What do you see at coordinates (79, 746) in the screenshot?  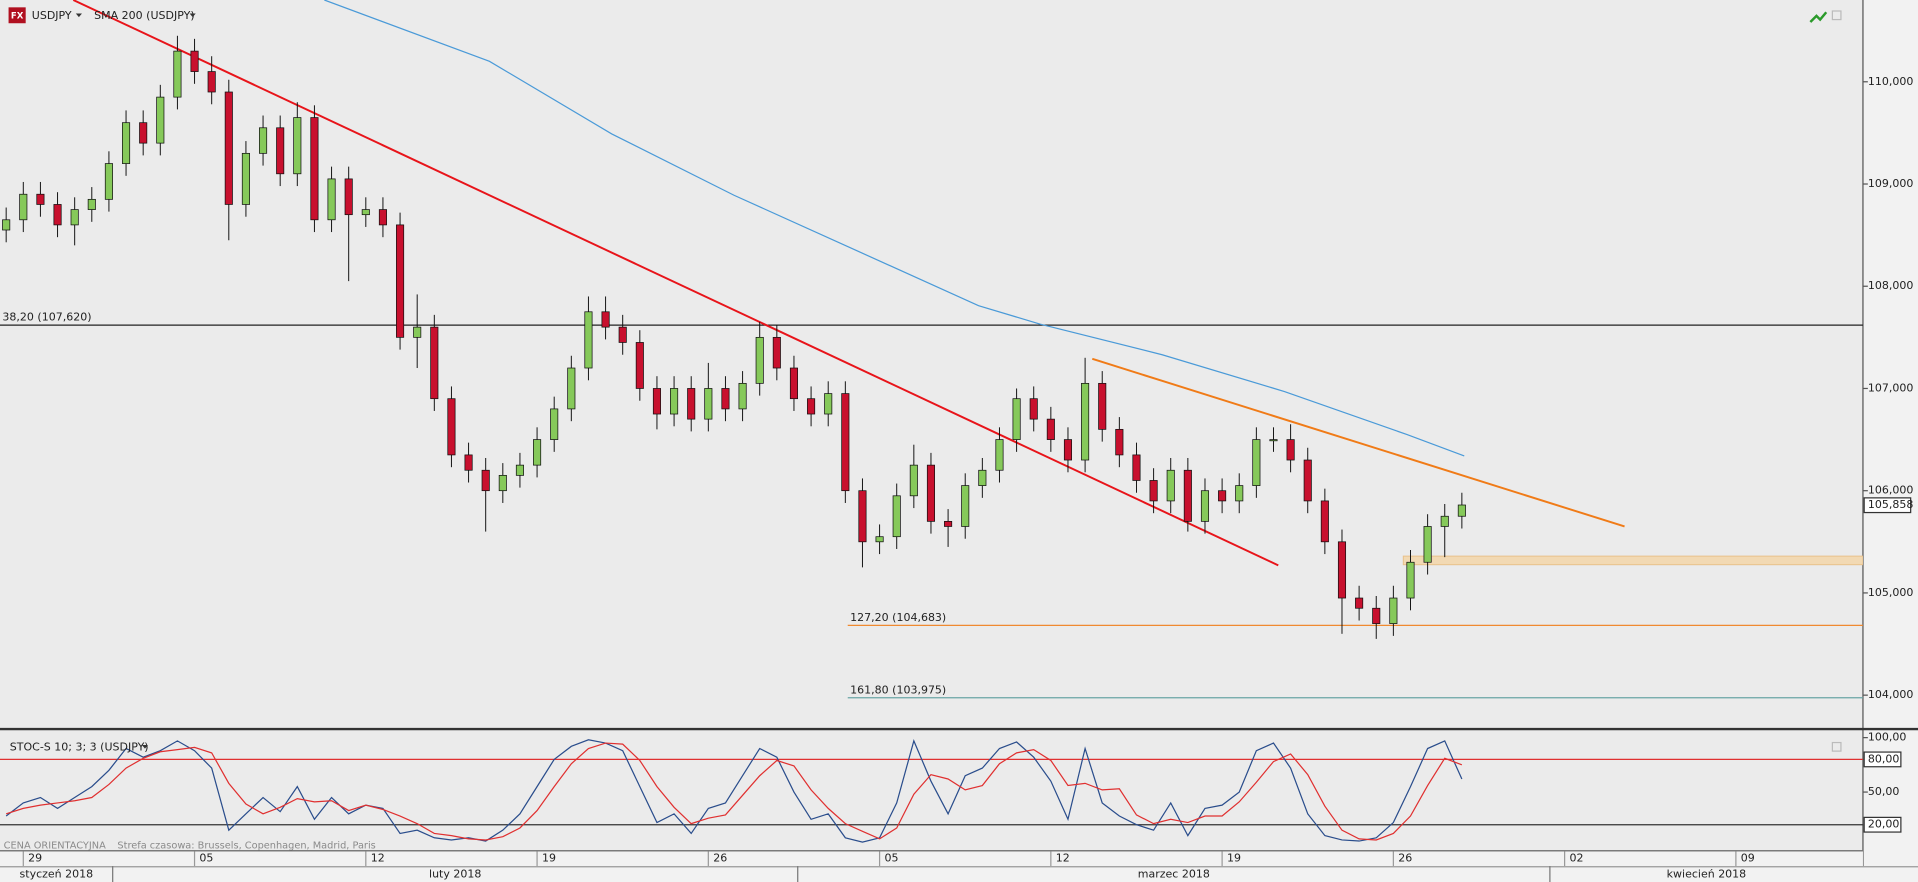 I see `stochastic-title: STOC-S 10; 3; 3 (USDJPY)` at bounding box center [79, 746].